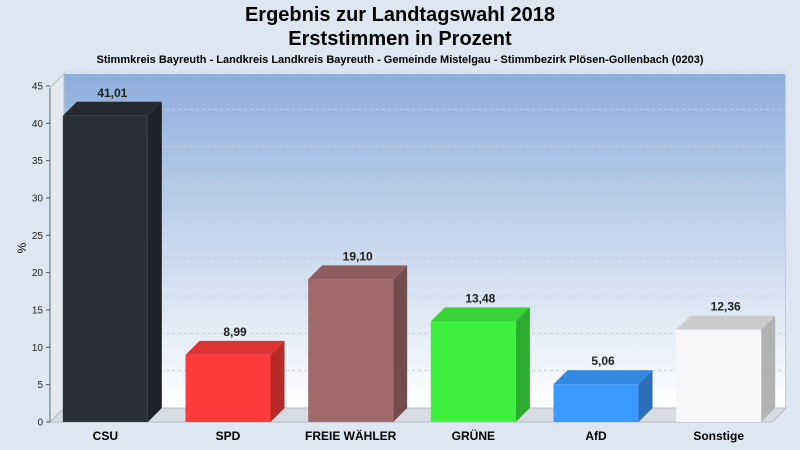 This screenshot has height=450, width=800. I want to click on y-tick-label: 10, so click(38, 348).